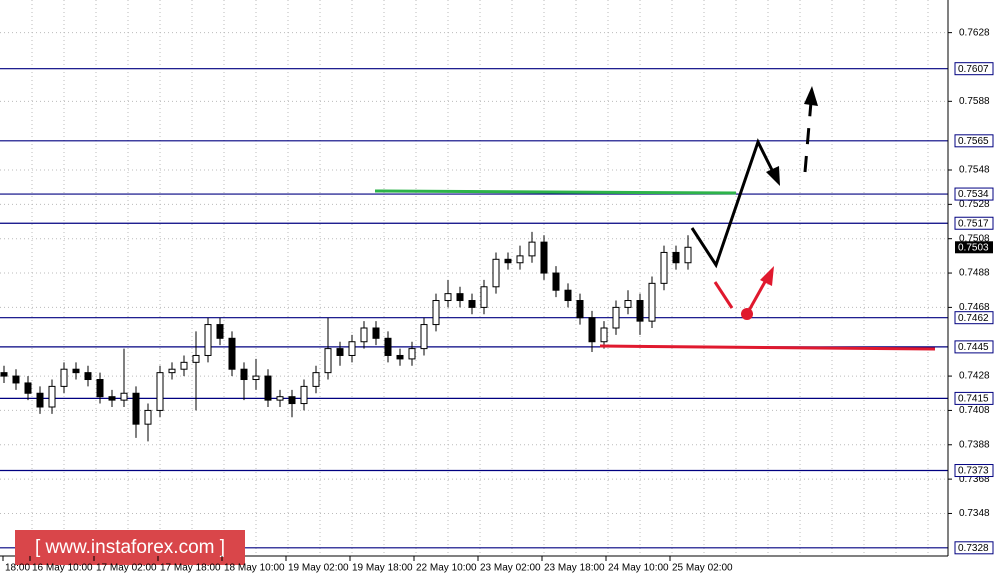  What do you see at coordinates (773, 176) in the screenshot?
I see `arrow-head` at bounding box center [773, 176].